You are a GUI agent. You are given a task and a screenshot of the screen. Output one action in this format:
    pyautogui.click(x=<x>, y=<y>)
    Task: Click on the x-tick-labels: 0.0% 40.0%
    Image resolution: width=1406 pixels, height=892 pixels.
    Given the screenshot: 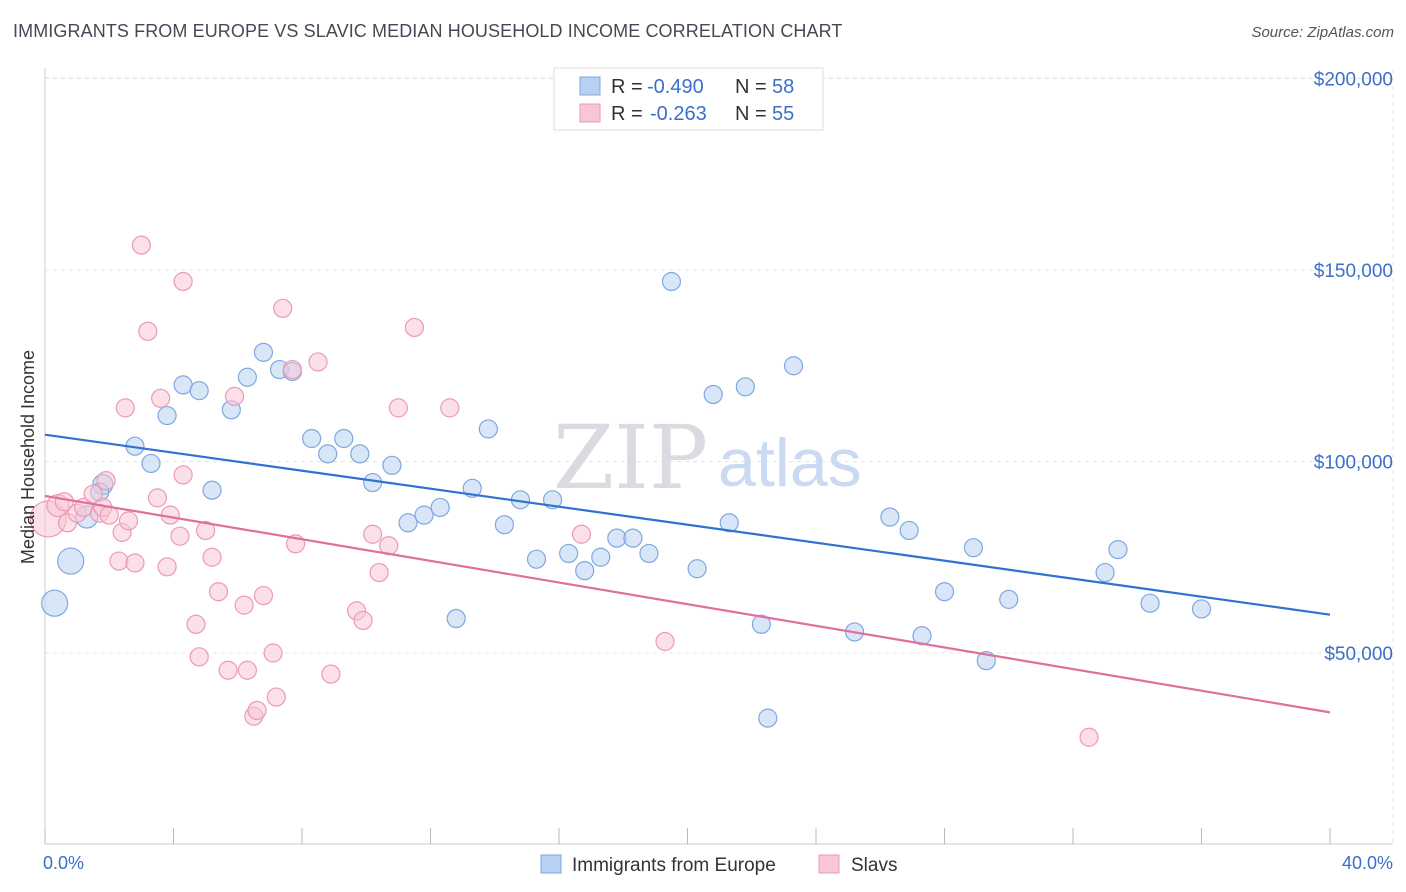 What is the action you would take?
    pyautogui.click(x=718, y=863)
    